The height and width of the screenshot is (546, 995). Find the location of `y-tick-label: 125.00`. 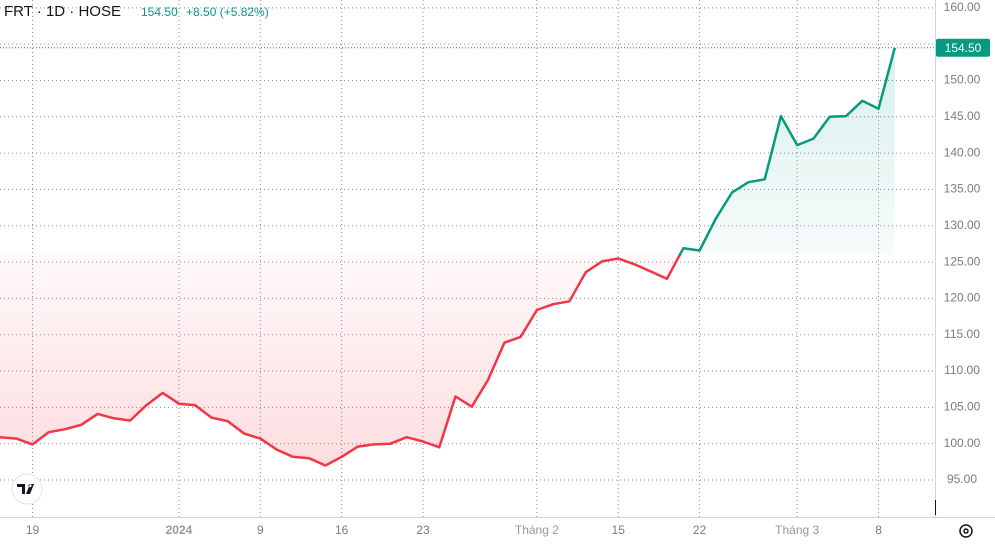

y-tick-label: 125.00 is located at coordinates (962, 261).